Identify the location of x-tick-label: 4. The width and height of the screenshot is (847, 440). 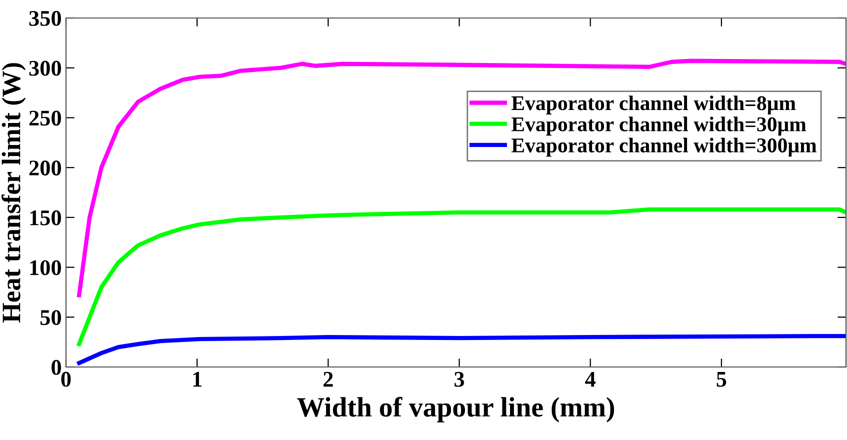
(590, 379).